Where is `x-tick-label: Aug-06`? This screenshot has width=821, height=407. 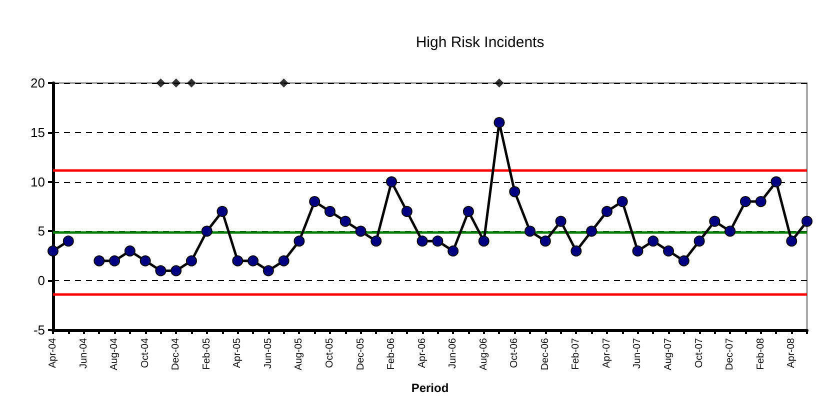 x-tick-label: Aug-06 is located at coordinates (484, 354).